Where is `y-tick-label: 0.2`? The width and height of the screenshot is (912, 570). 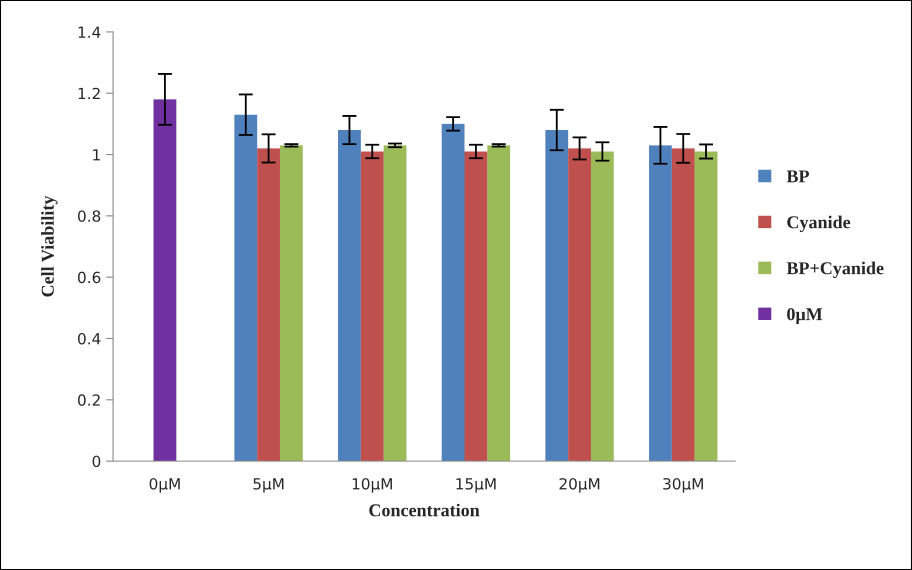 y-tick-label: 0.2 is located at coordinates (89, 400).